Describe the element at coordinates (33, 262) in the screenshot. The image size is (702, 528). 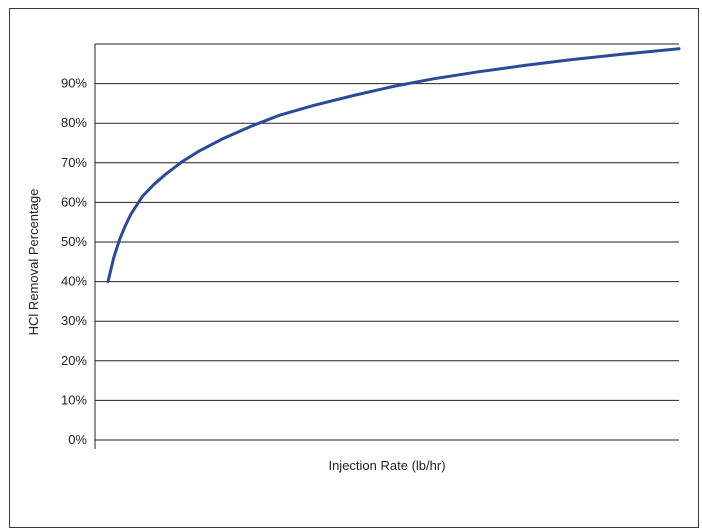
I see `y-axis-label: HCl Removal Percentage` at that location.